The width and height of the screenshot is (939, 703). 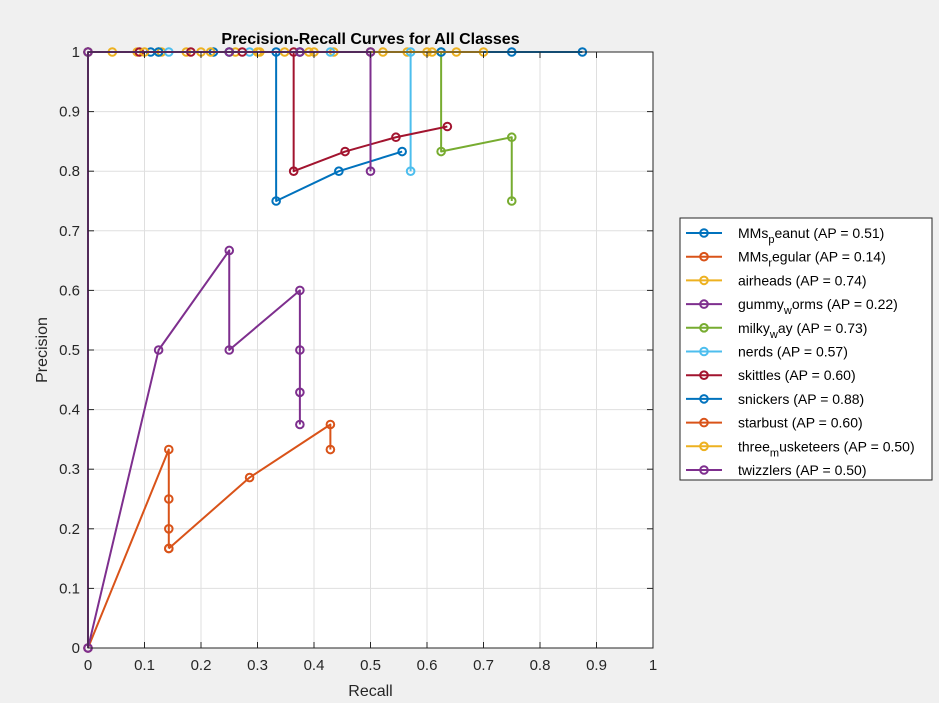 I want to click on legend-item: threemusketeers (AP = 0.50), so click(x=800, y=448).